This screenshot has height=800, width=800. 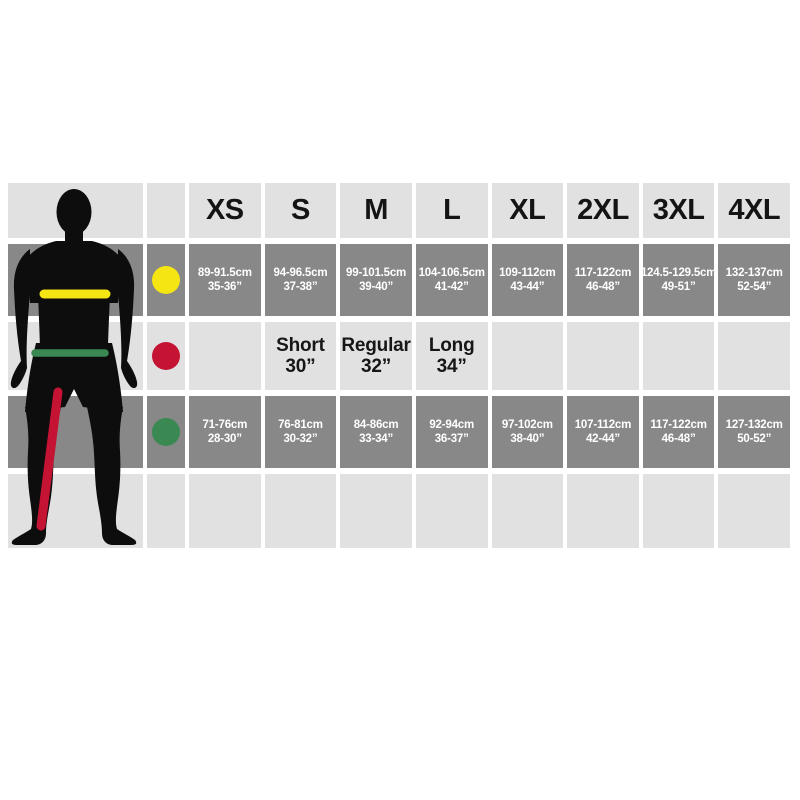 I want to click on chest-cell-3xl: 124.5-129.5cm 49-51”, so click(x=678, y=280).